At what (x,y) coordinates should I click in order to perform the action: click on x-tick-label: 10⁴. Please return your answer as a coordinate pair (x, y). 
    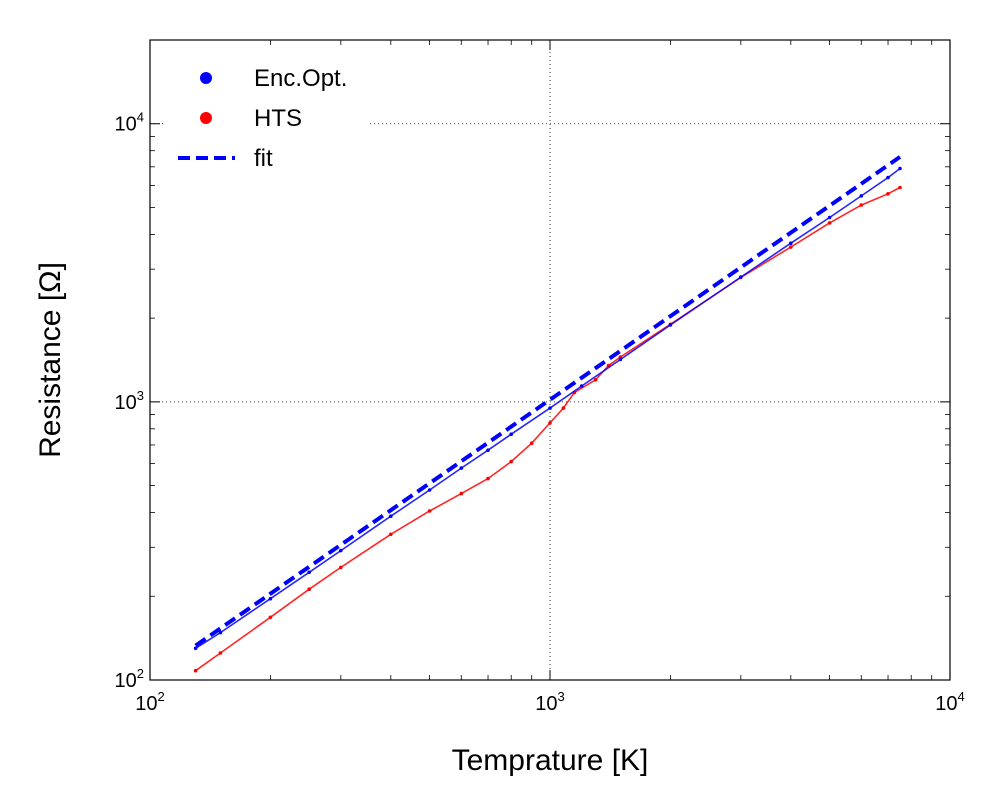
    Looking at the image, I should click on (949, 702).